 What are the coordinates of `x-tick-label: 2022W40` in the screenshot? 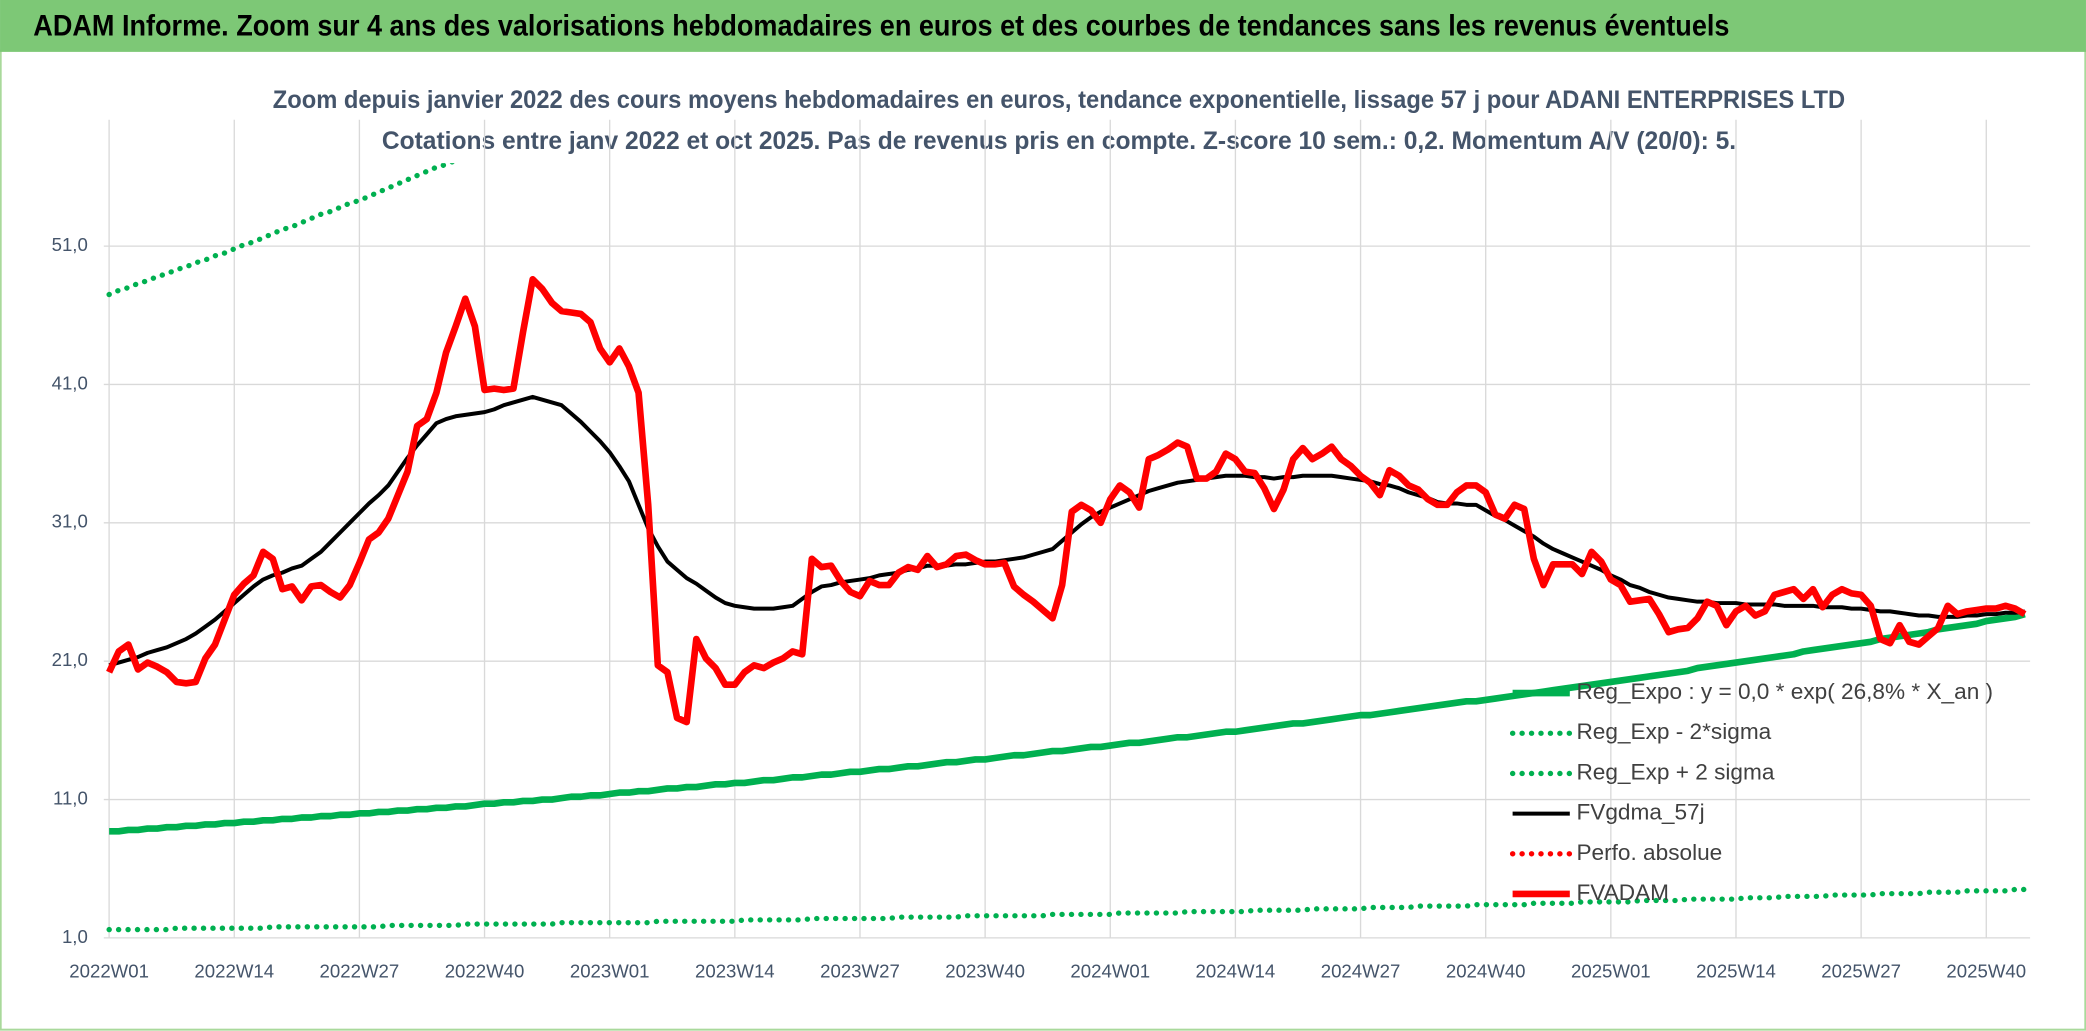 It's located at (485, 970).